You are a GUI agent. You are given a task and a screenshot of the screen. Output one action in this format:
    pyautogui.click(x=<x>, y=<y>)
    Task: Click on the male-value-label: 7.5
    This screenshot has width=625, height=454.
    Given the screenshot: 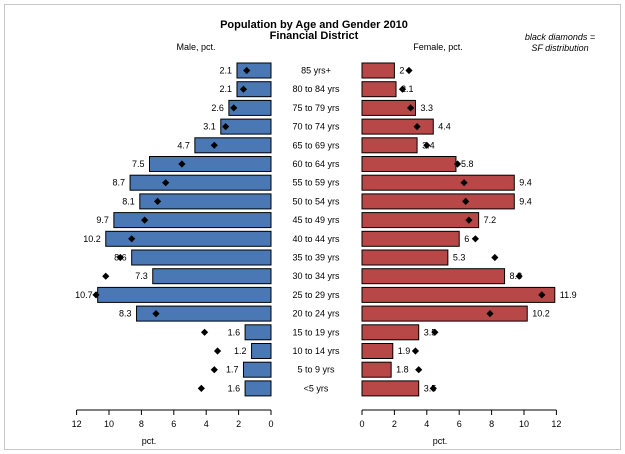 What is the action you would take?
    pyautogui.click(x=138, y=164)
    